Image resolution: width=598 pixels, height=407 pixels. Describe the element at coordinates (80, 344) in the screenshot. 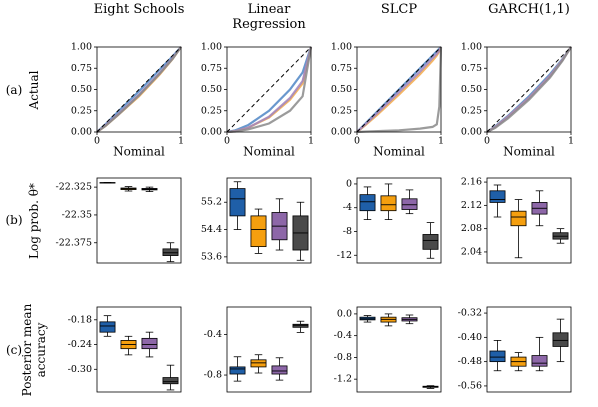

I see `y-tick-label: -0.24` at that location.